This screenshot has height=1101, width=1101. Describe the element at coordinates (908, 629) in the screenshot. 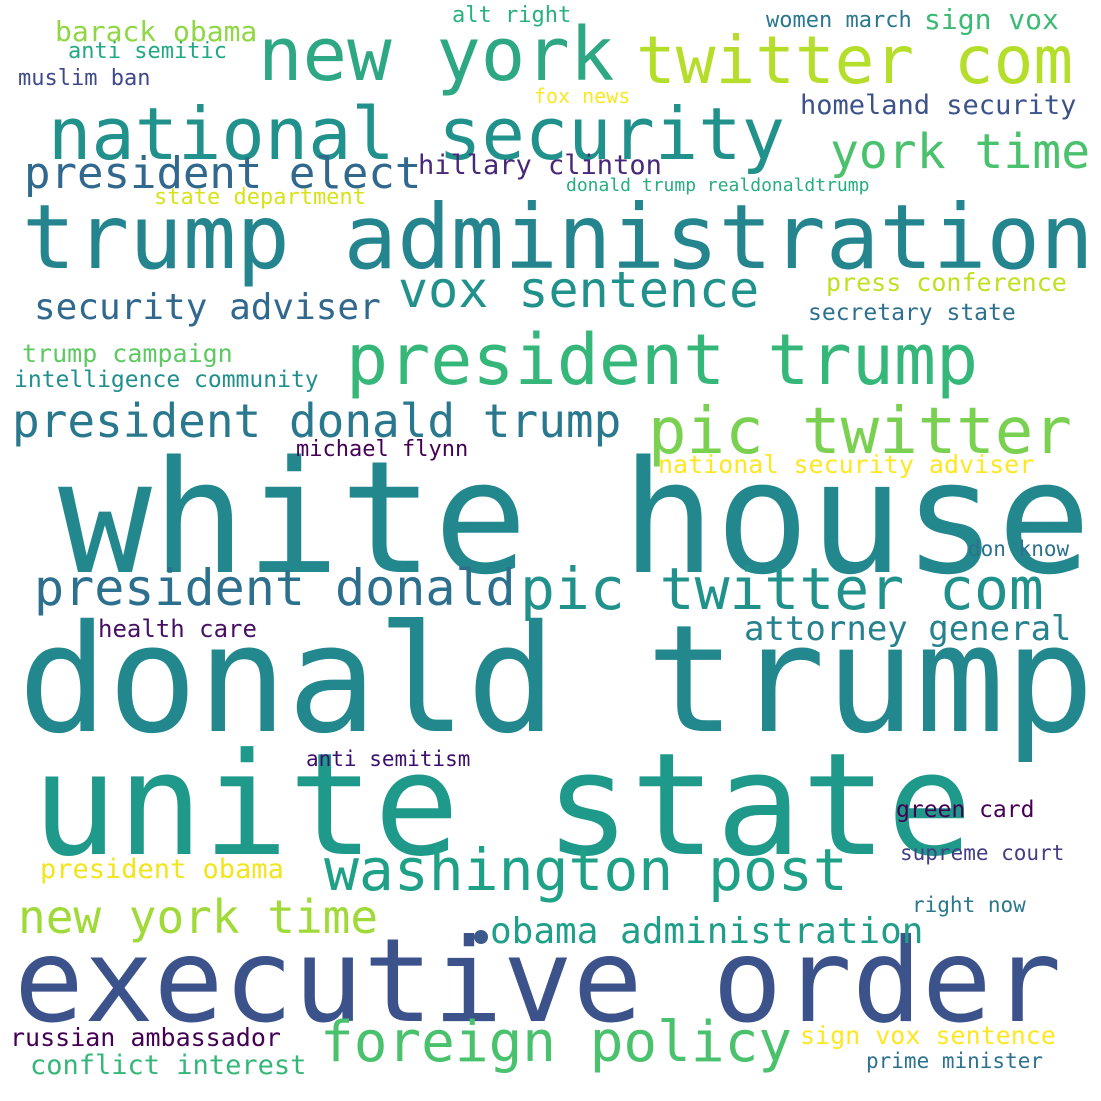

I see `word: attorney general` at that location.